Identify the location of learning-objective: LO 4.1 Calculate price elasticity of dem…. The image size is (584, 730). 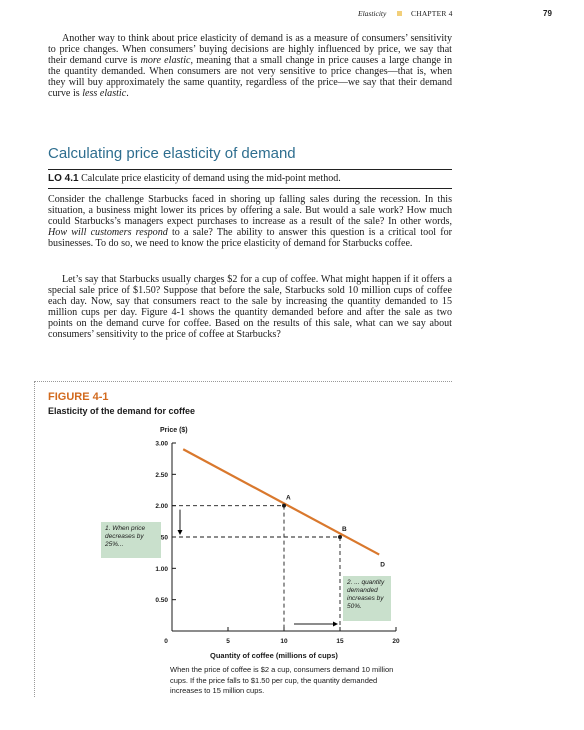
(194, 178).